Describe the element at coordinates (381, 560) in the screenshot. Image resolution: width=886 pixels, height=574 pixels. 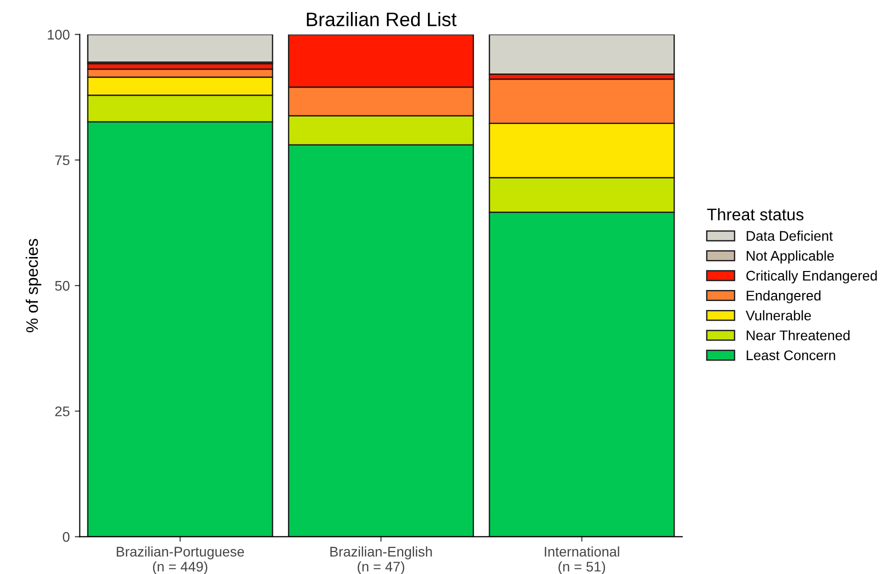
I see `x-tick-label: Brazilian-English (n = 47)` at that location.